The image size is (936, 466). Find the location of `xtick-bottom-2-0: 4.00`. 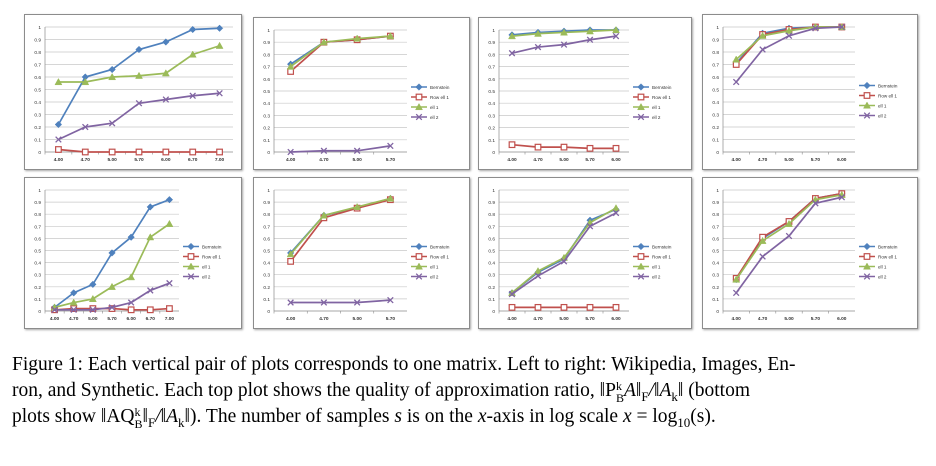

xtick-bottom-2-0: 4.00 is located at coordinates (291, 319).